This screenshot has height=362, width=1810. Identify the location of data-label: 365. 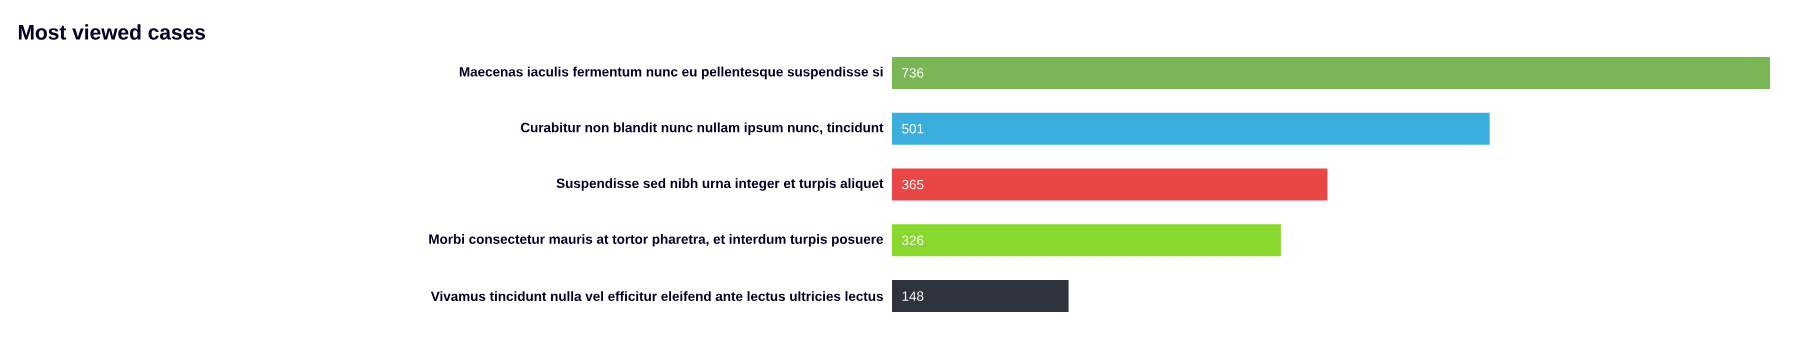
(913, 184).